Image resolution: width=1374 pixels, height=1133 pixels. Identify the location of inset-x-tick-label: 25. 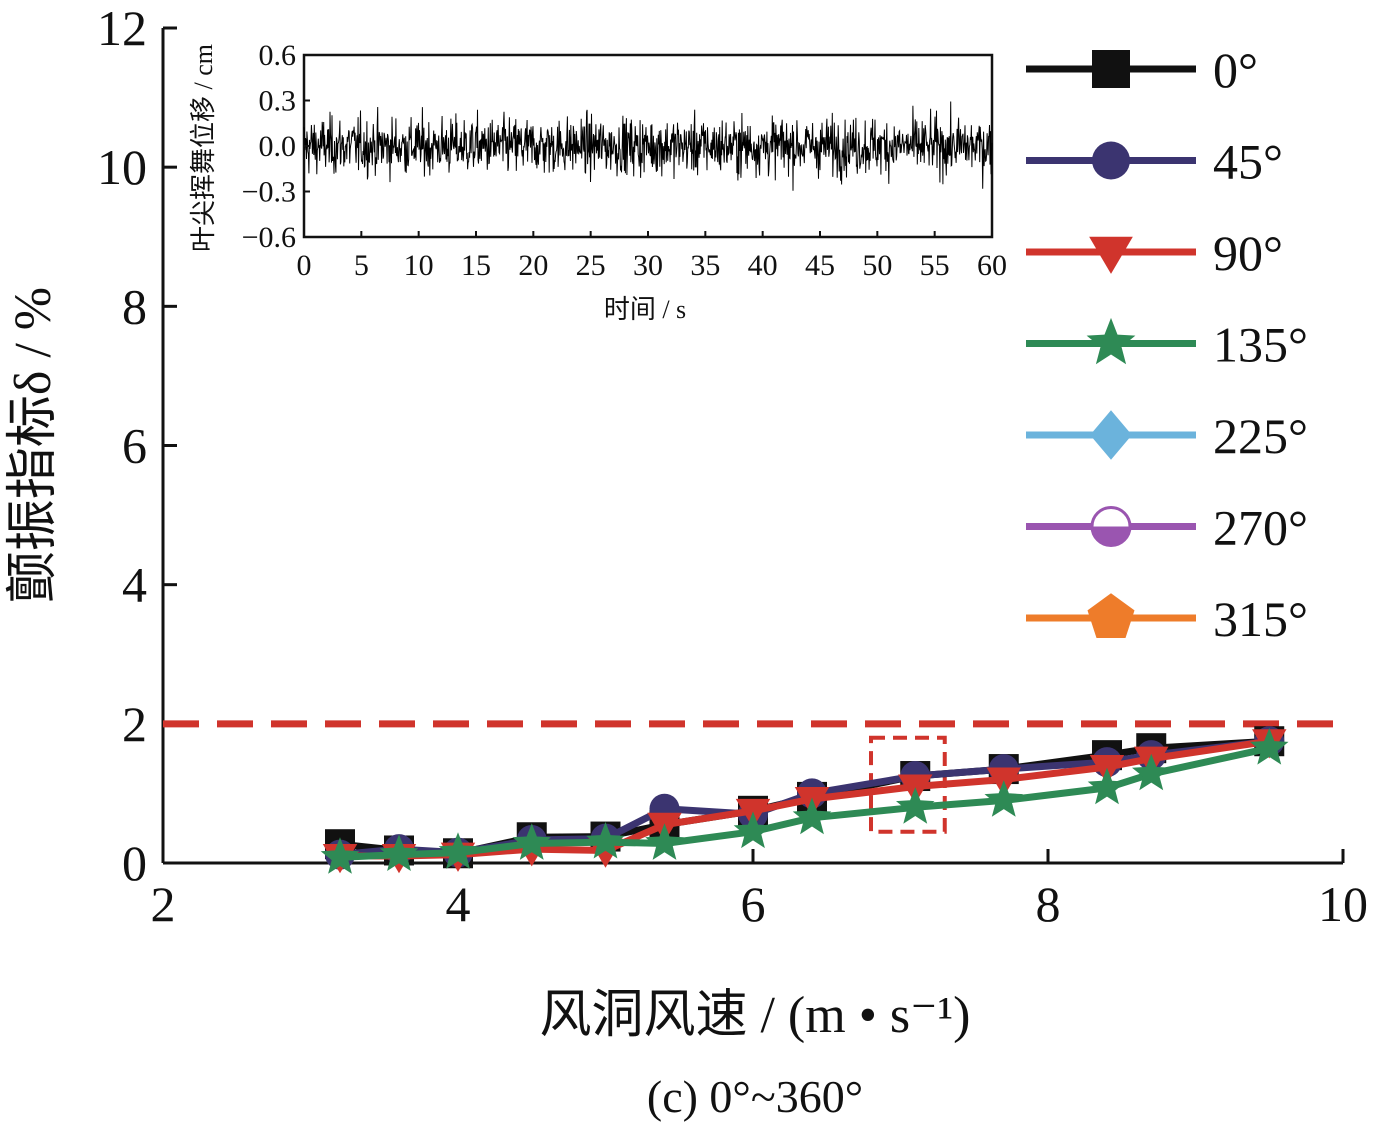
(591, 265).